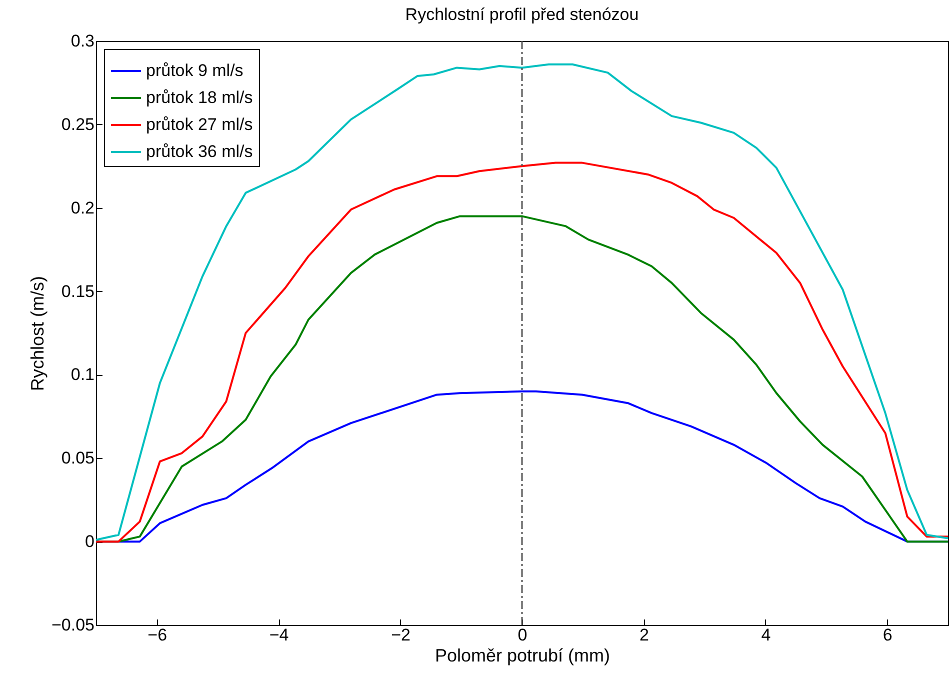  What do you see at coordinates (82, 208) in the screenshot?
I see `y-tick-label: 0.2` at bounding box center [82, 208].